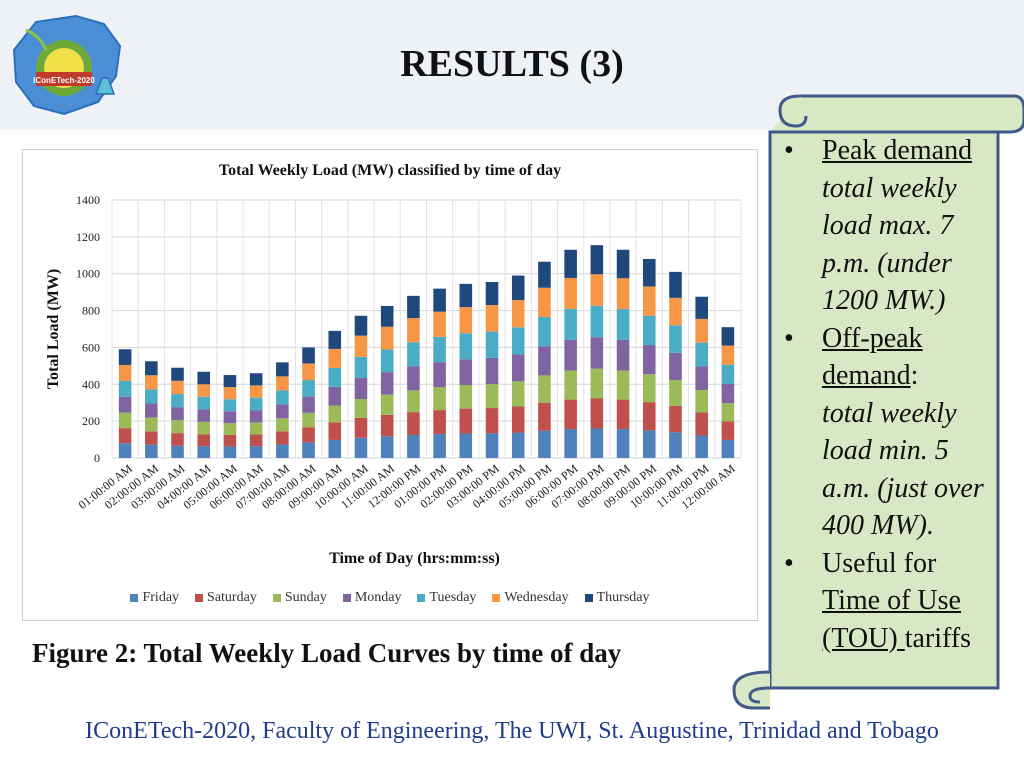 This screenshot has width=1024, height=768. I want to click on y-tick-label: 600, so click(91, 347).